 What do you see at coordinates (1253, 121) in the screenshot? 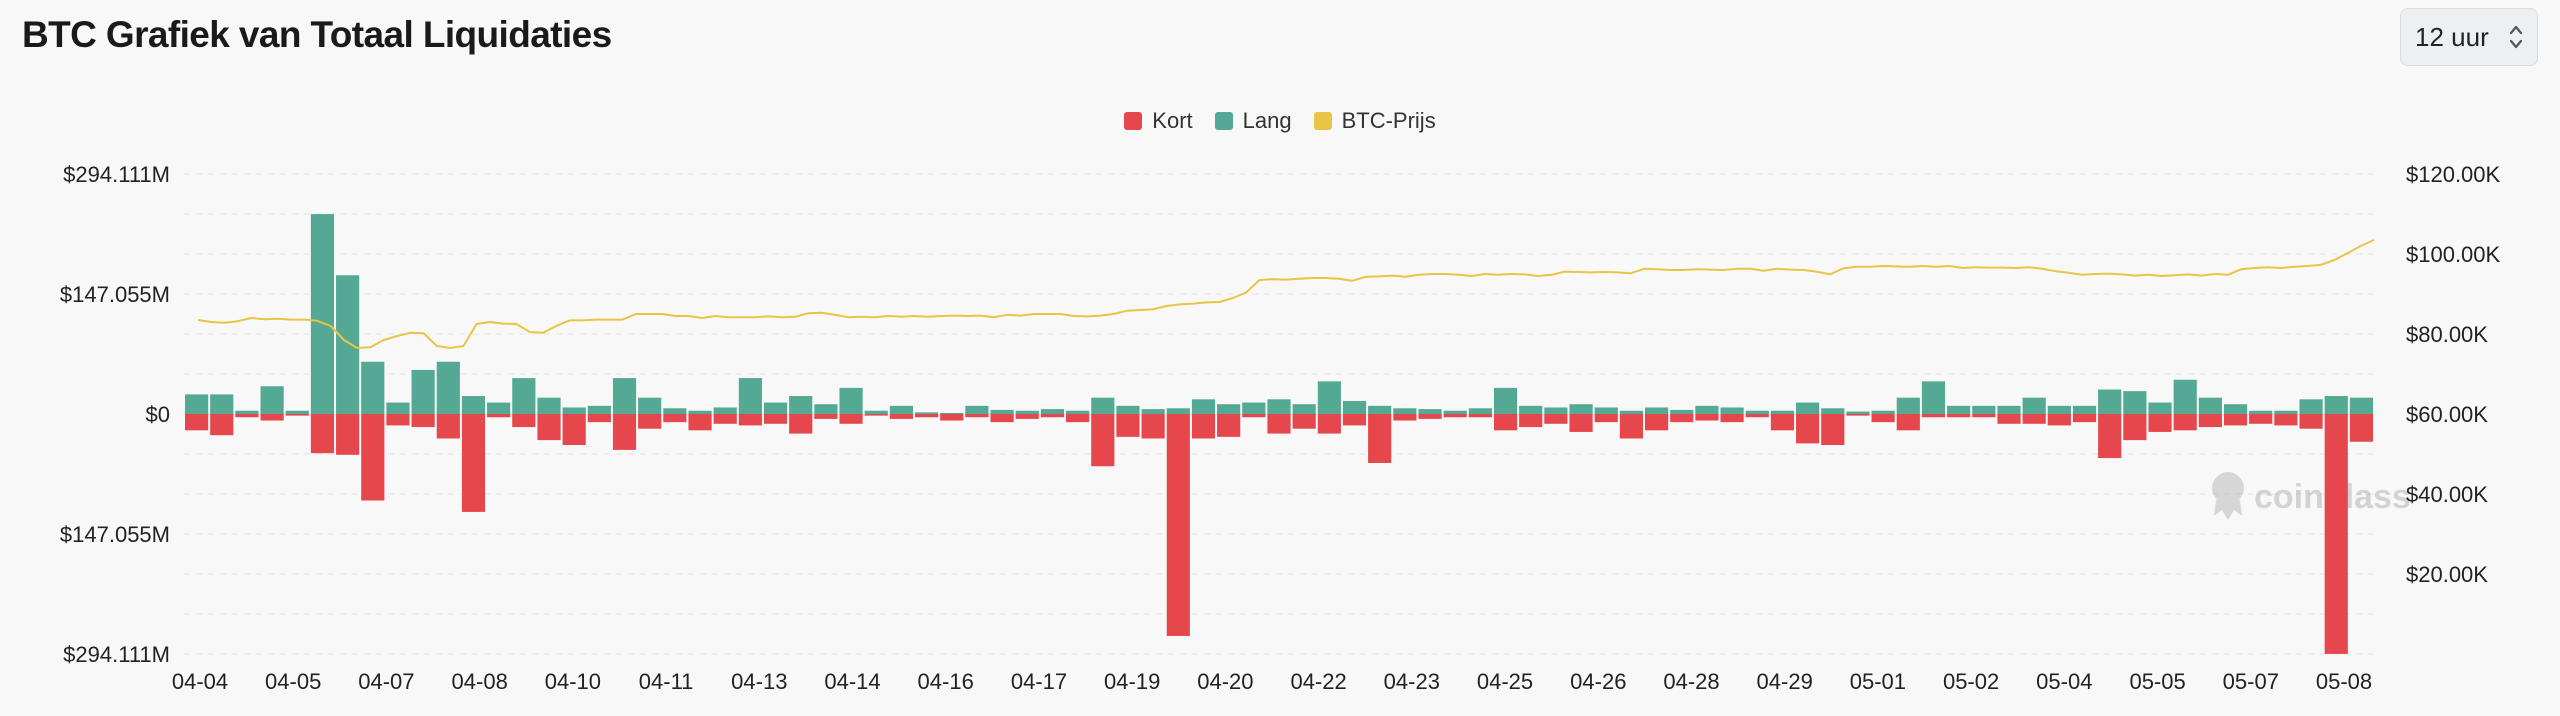
I see `legend-item-lang: Lang` at bounding box center [1253, 121].